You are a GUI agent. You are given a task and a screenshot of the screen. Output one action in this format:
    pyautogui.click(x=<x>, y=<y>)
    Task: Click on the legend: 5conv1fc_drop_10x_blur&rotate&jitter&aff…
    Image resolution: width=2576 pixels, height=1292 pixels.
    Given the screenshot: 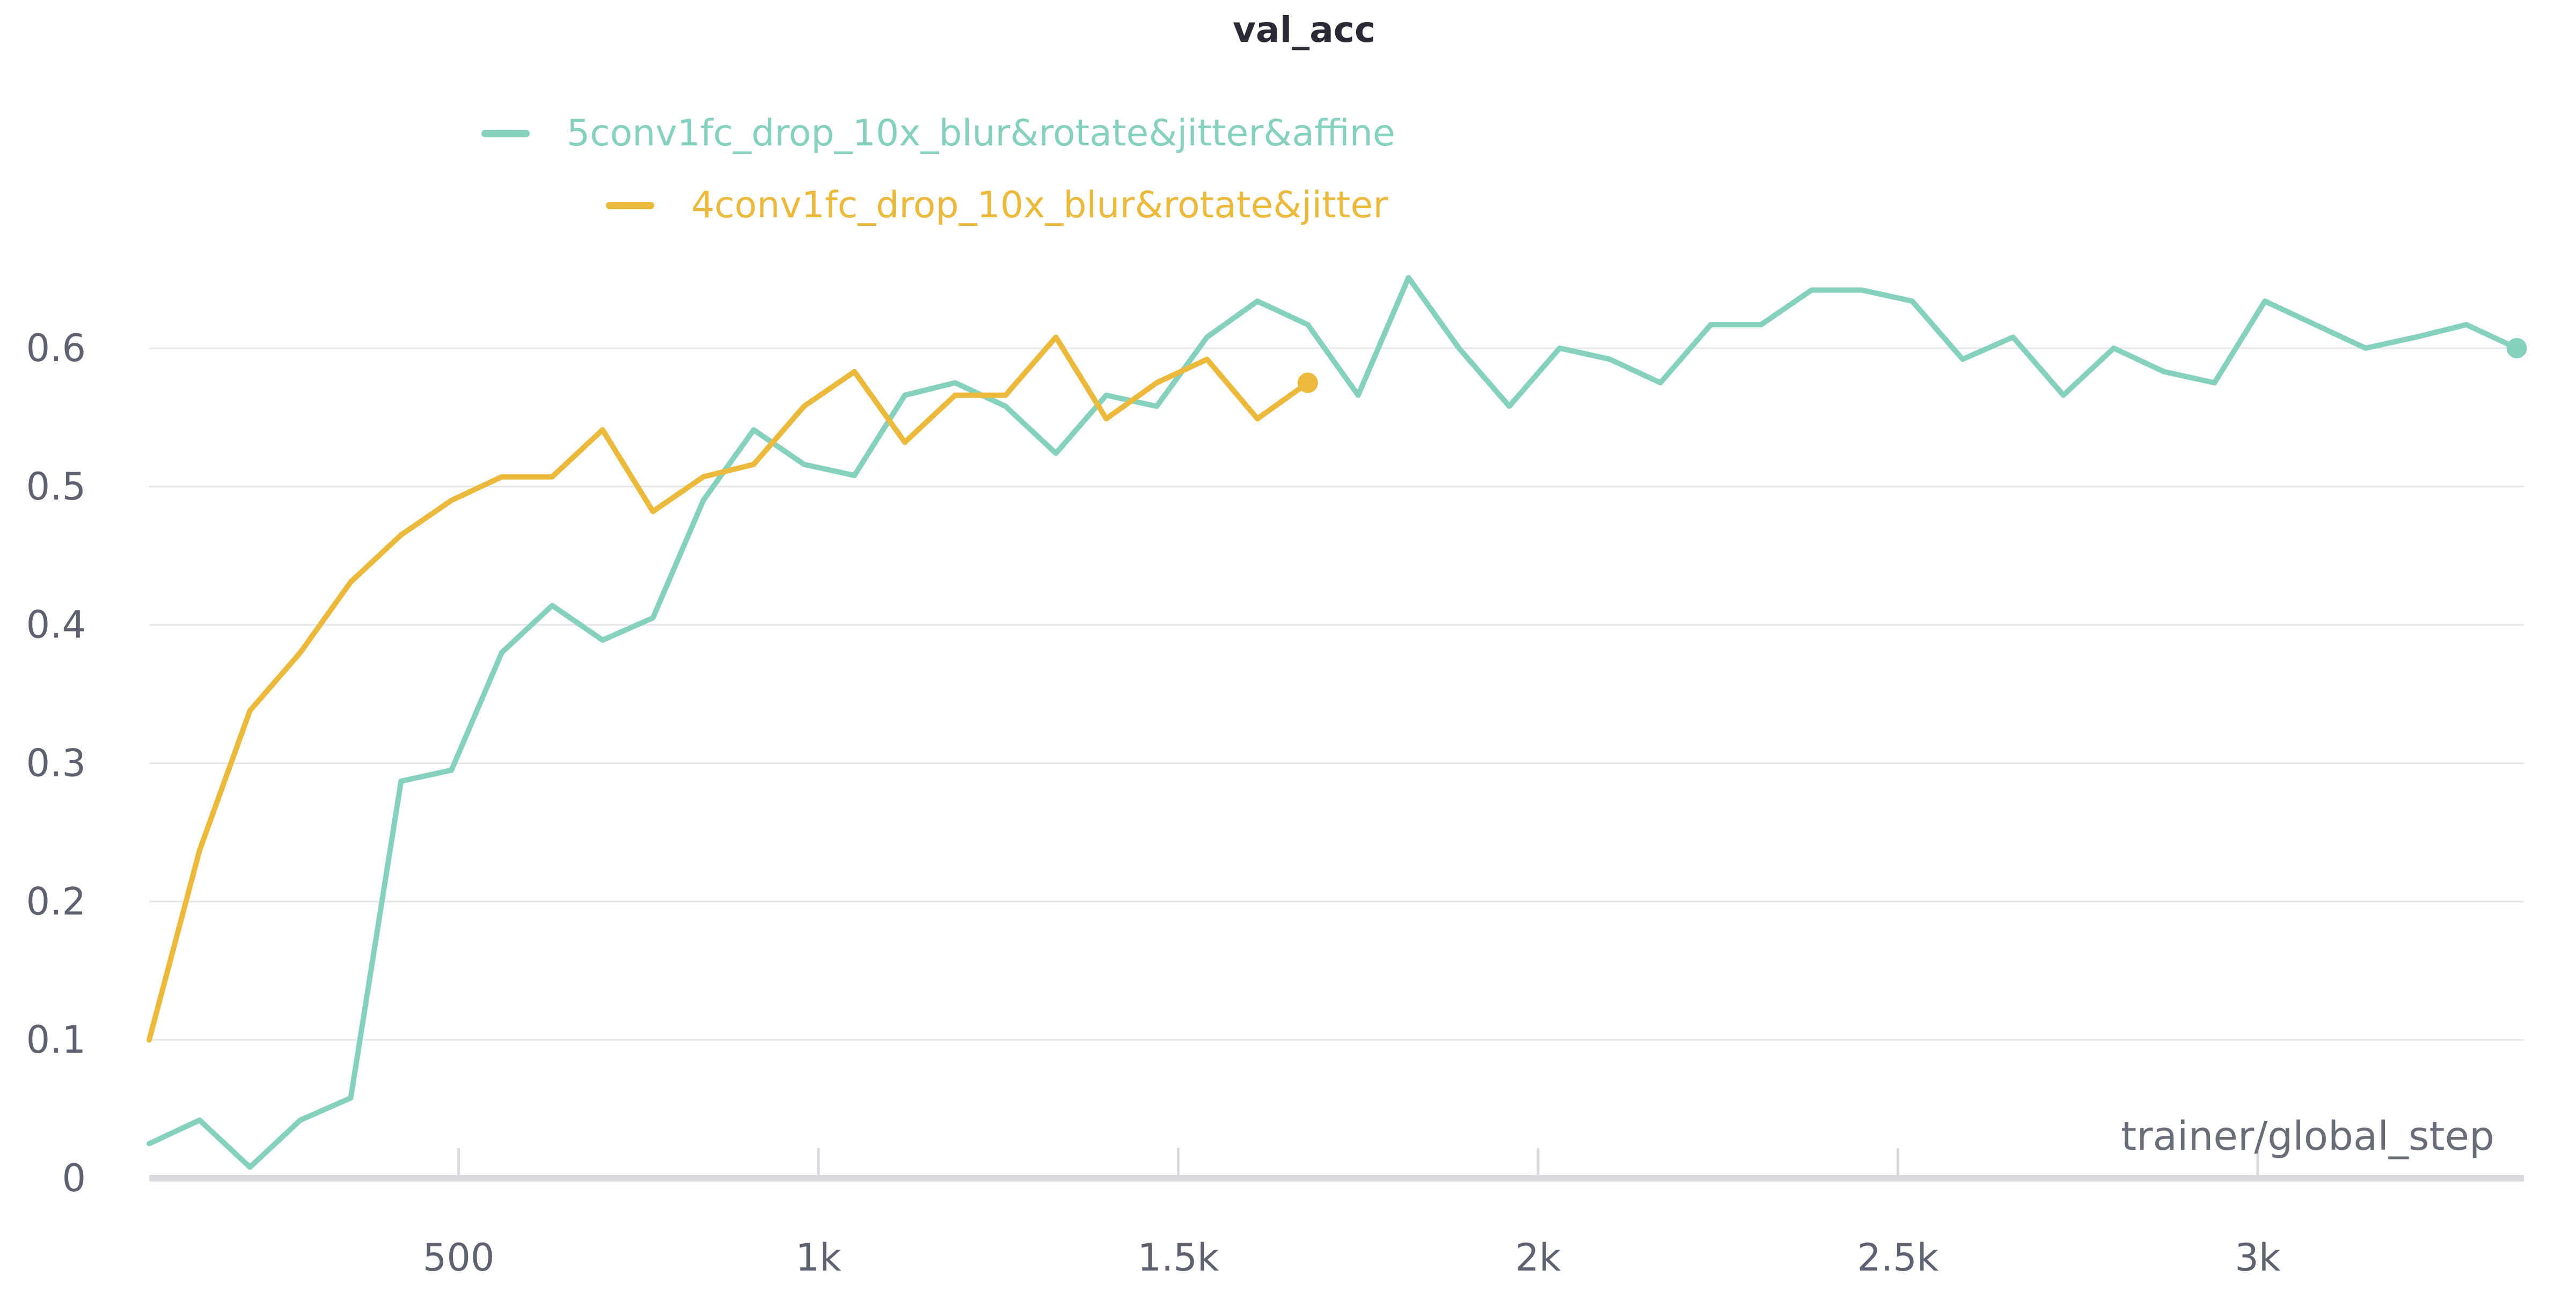 What is the action you would take?
    pyautogui.click(x=938, y=169)
    